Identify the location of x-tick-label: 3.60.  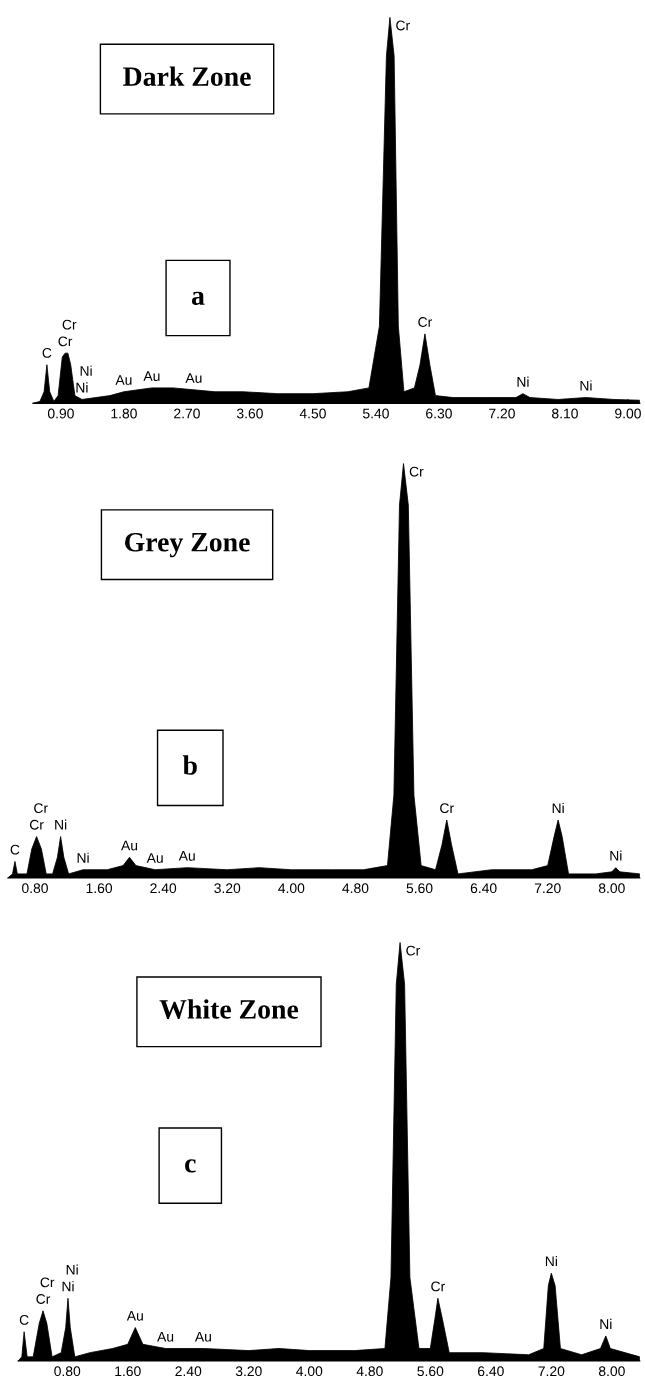
(249, 413).